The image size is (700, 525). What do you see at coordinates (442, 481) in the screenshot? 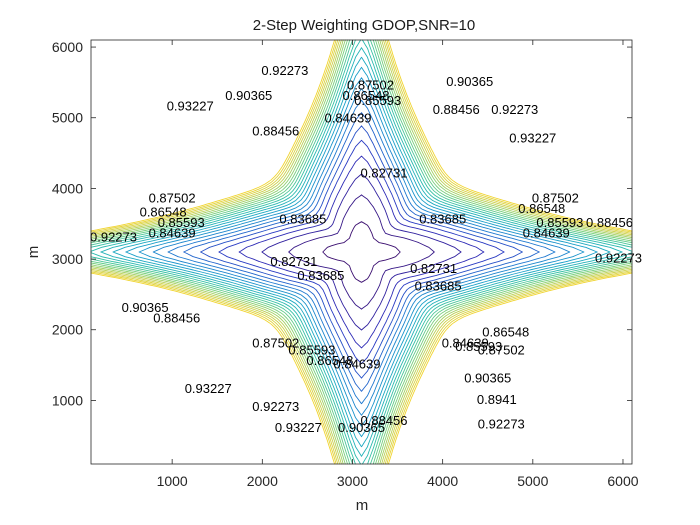
I see `x-tick-label: 4000` at bounding box center [442, 481].